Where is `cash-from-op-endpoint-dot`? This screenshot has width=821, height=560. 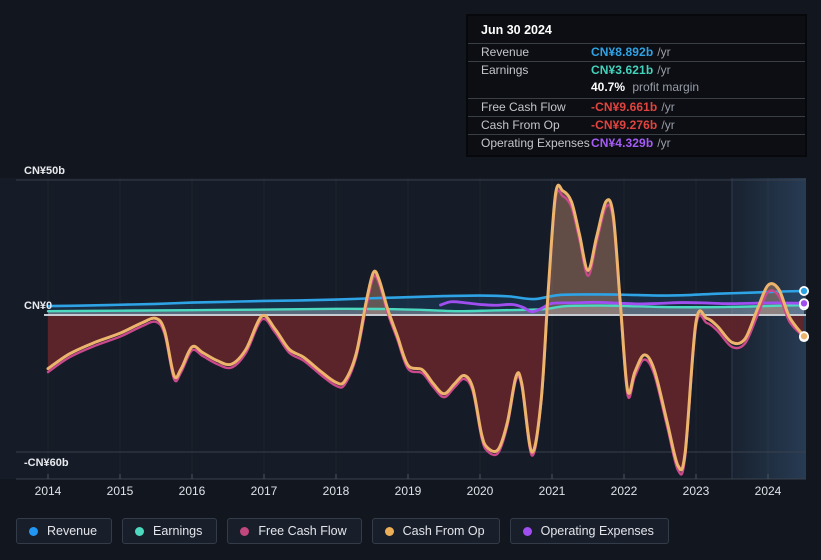
cash-from-op-endpoint-dot is located at coordinates (804, 336).